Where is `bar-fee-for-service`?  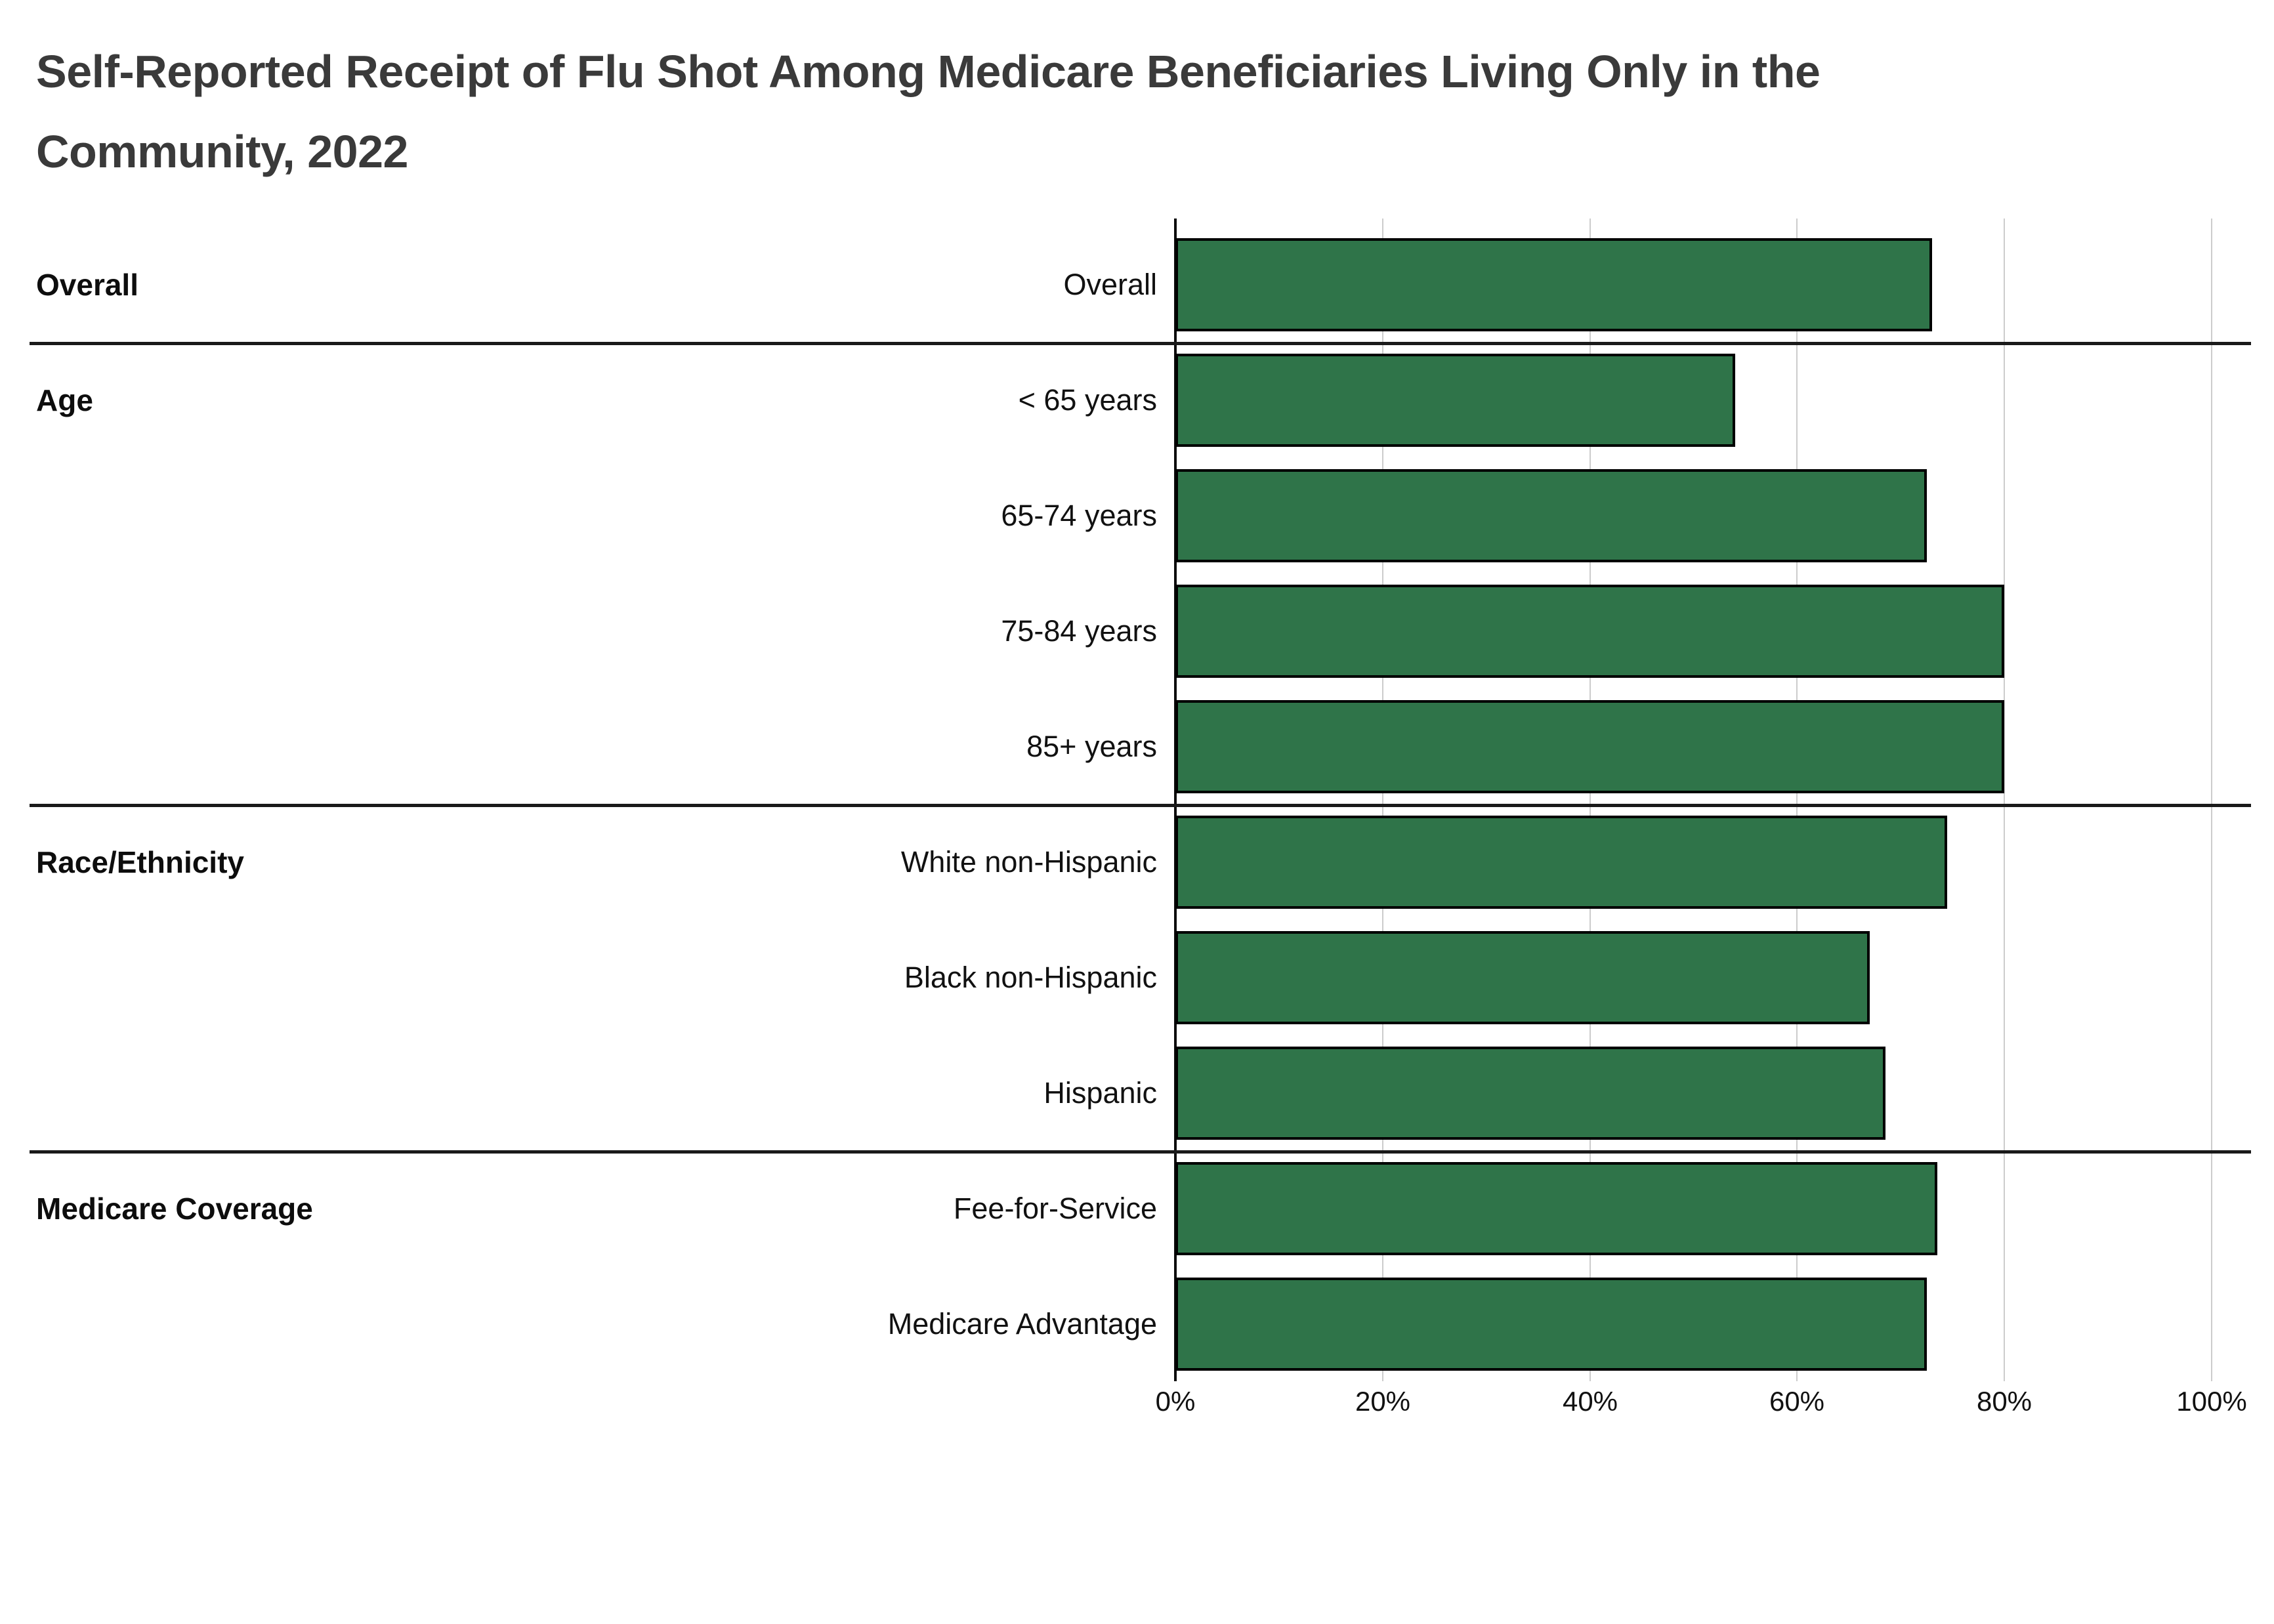 bar-fee-for-service is located at coordinates (1556, 1208).